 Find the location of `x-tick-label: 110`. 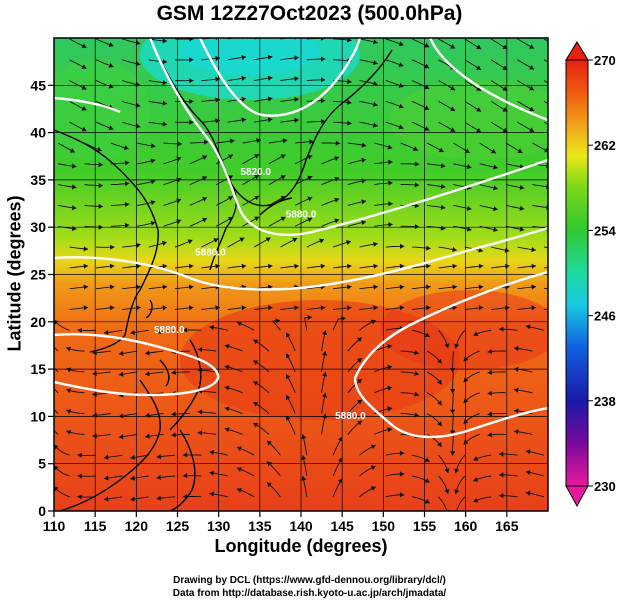

x-tick-label: 110 is located at coordinates (54, 526).